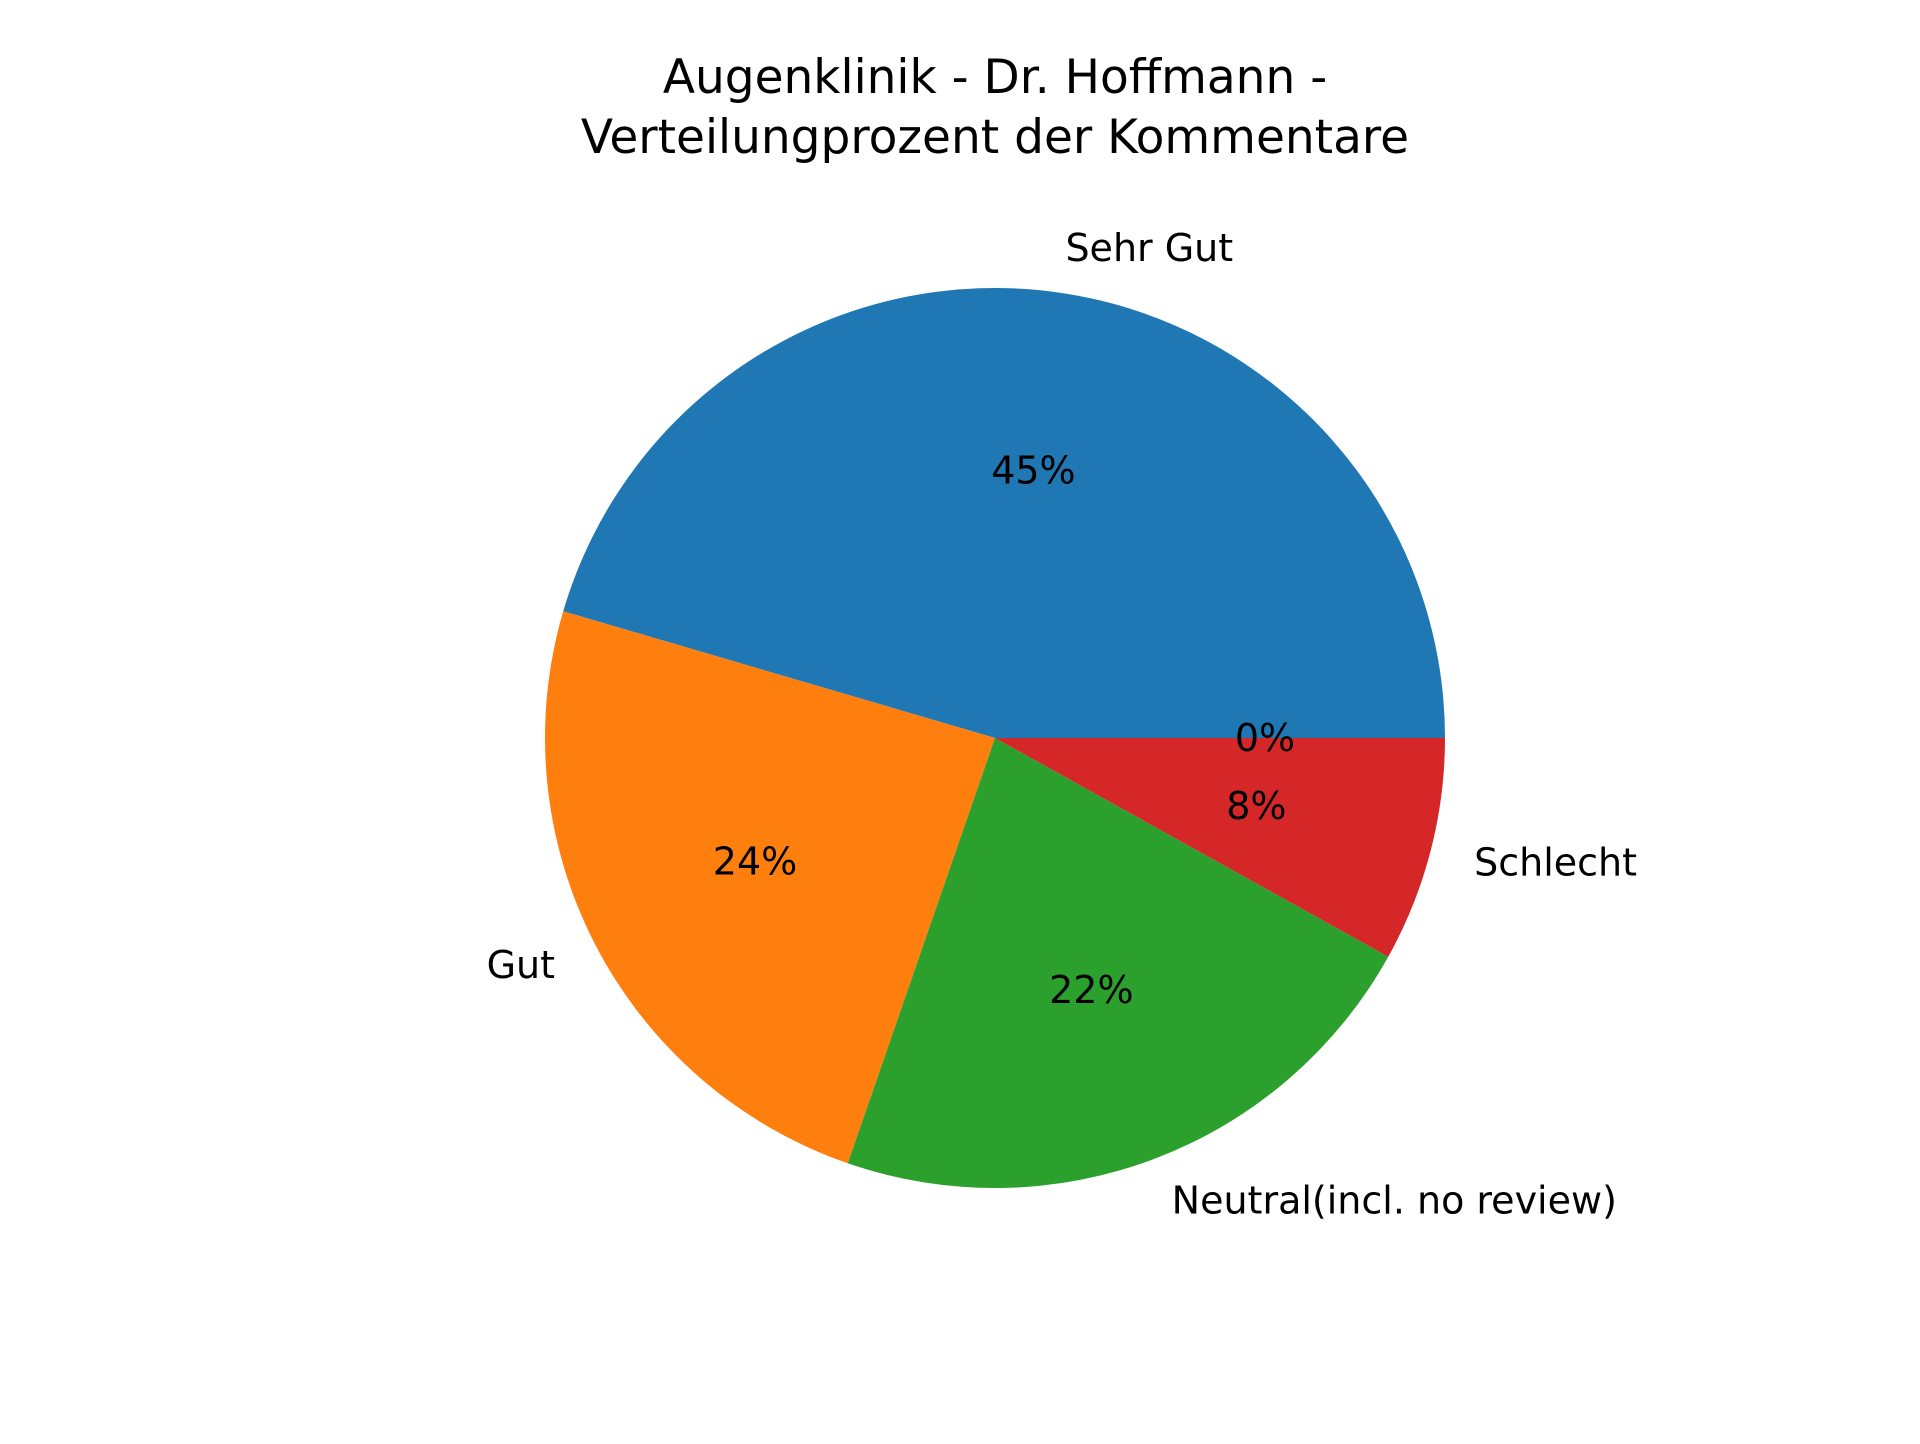 The height and width of the screenshot is (1444, 1920). Describe the element at coordinates (1033, 471) in the screenshot. I see `percent-label-sehr-gut: 45%` at that location.